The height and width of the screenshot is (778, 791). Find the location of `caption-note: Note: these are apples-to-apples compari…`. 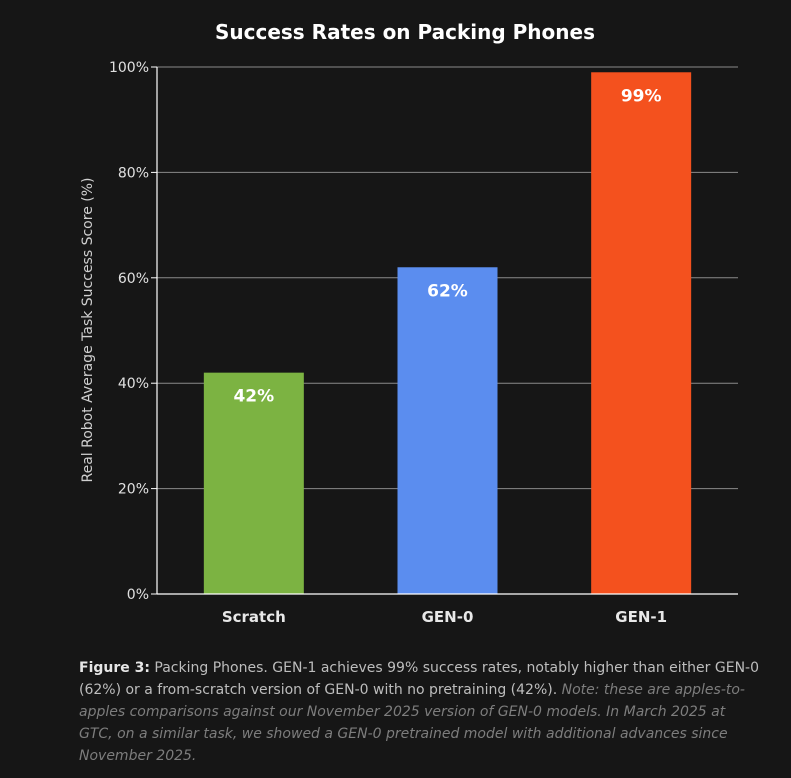

caption-note: Note: these are apples-to-apples compari… is located at coordinates (412, 723).